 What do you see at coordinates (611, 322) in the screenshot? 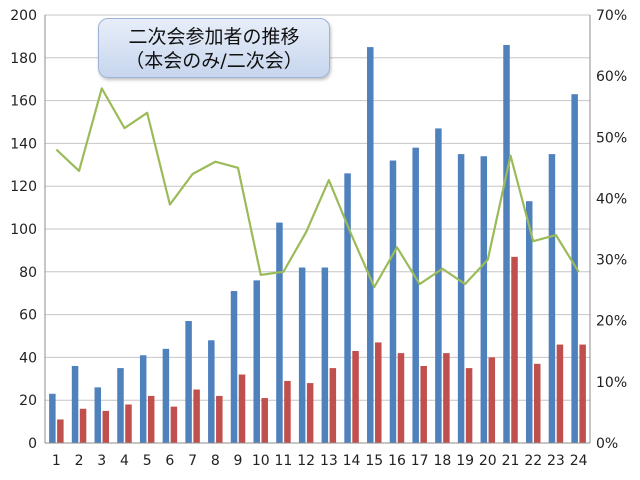
I see `y2-tick-label: 20%` at bounding box center [611, 322].